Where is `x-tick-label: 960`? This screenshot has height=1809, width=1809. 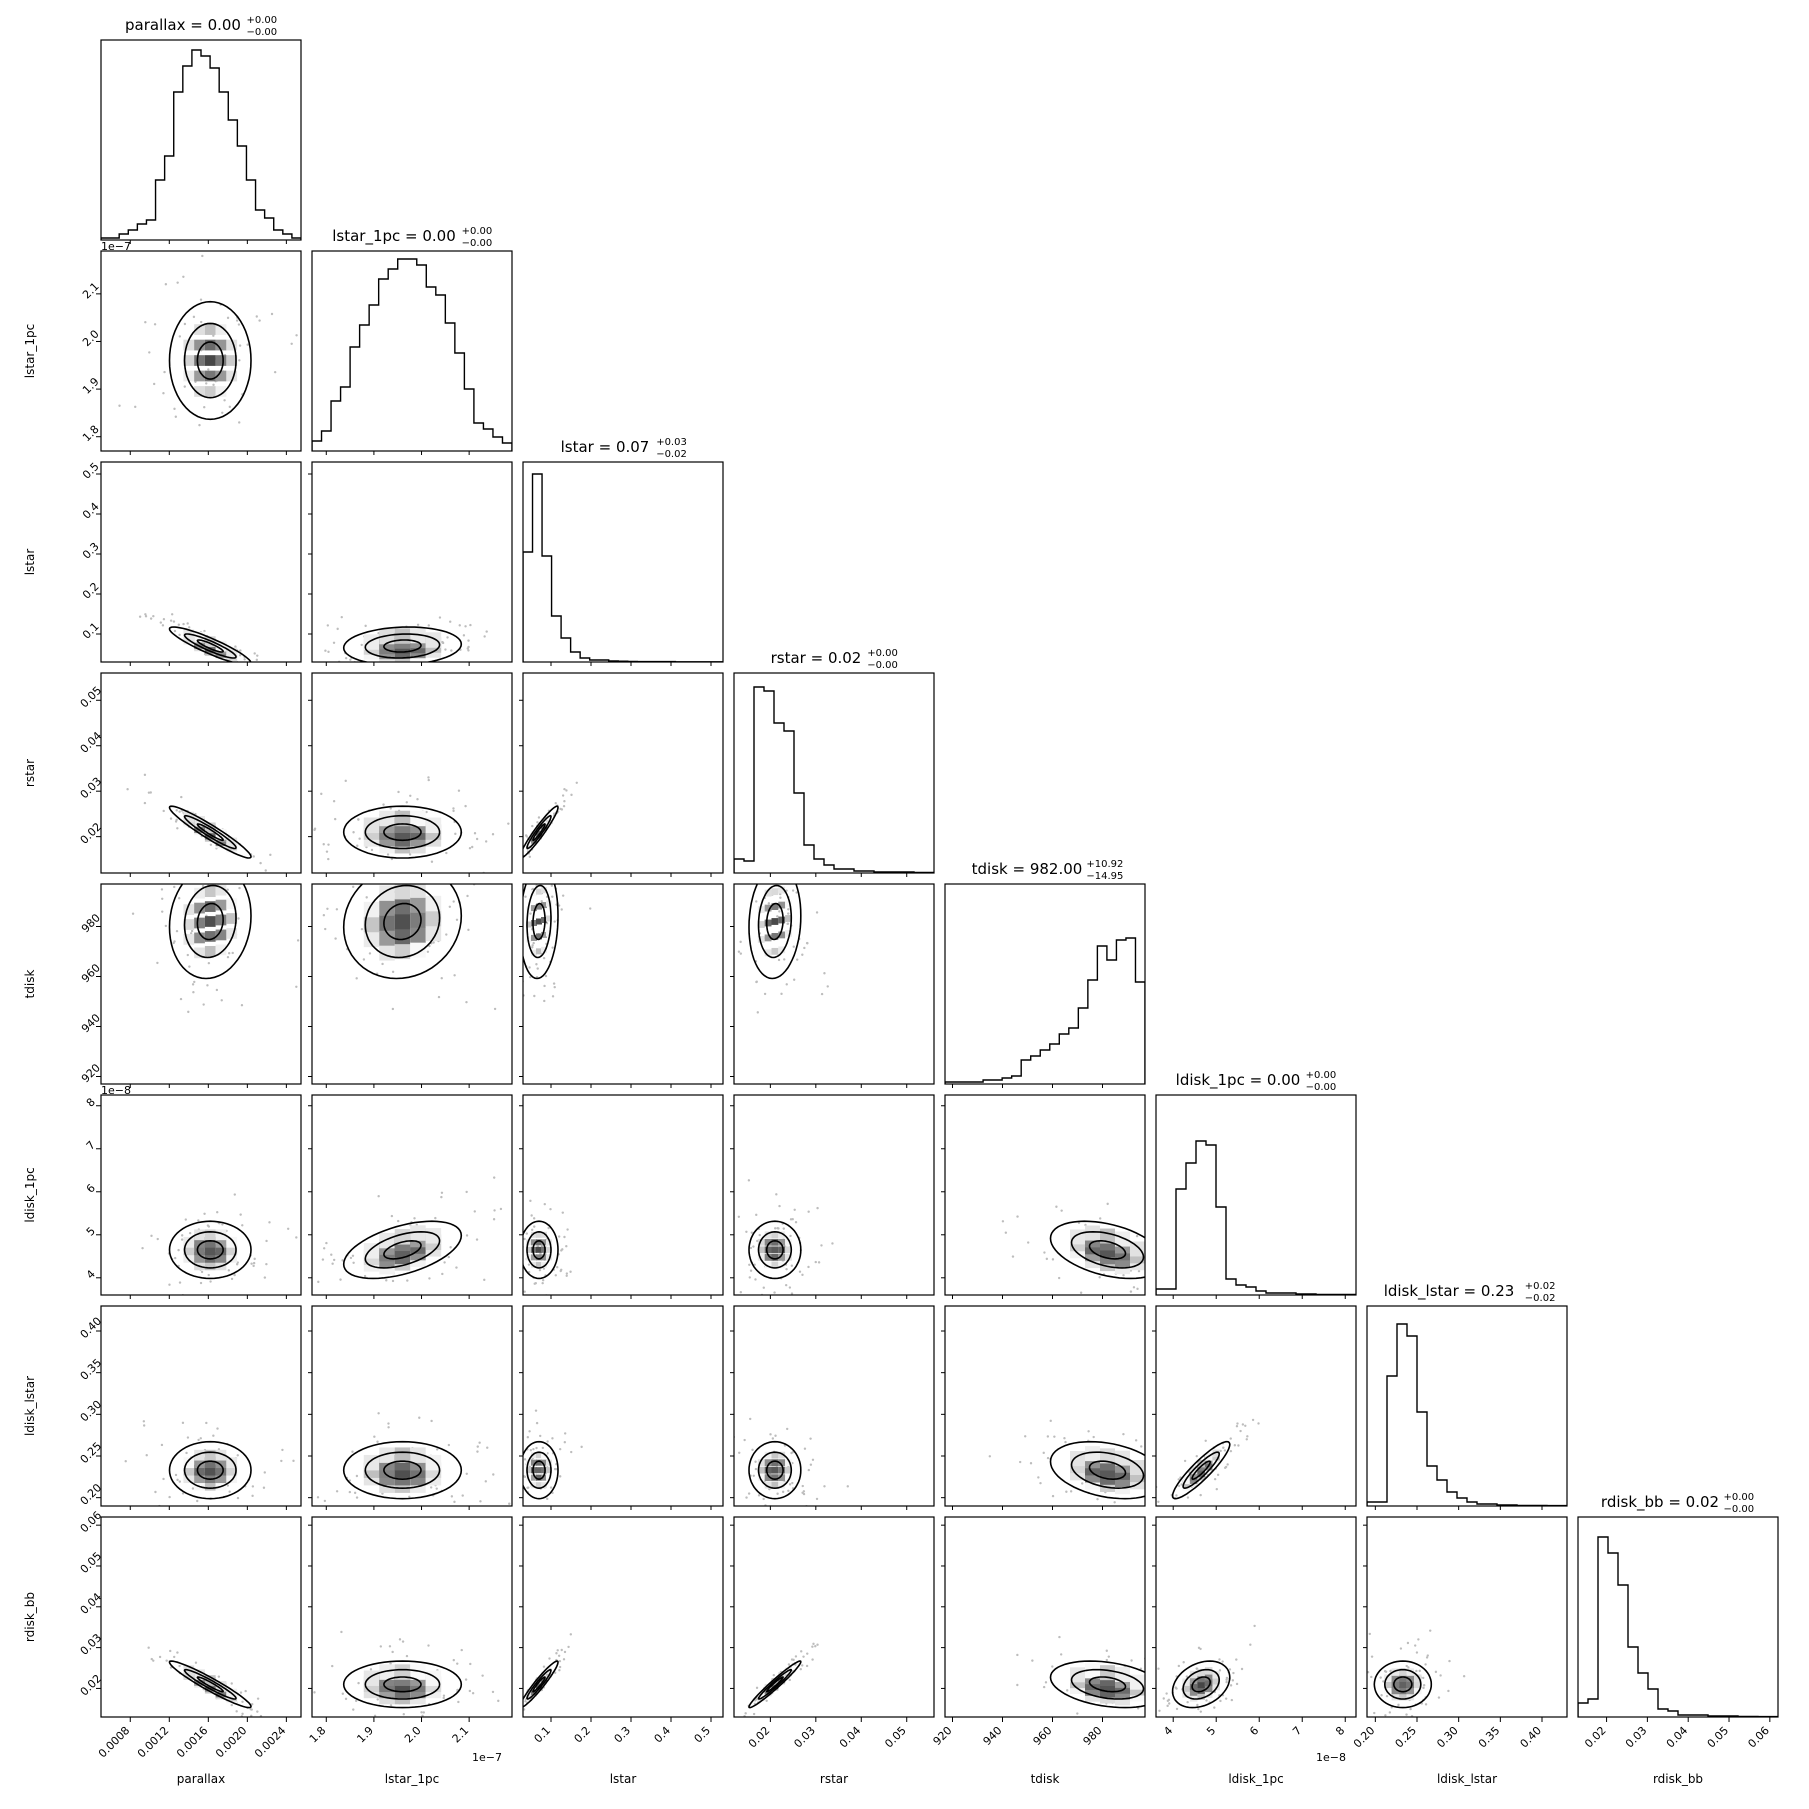
x-tick-label: 960 is located at coordinates (1043, 1736).